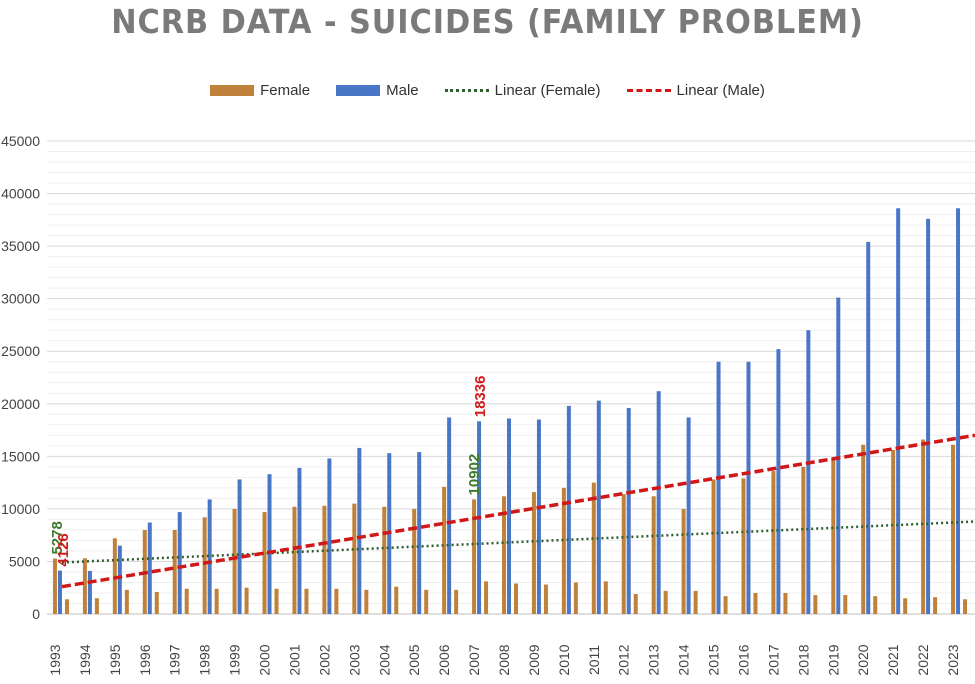 The image size is (975, 684). I want to click on y-tick-label: 5000, so click(24, 561).